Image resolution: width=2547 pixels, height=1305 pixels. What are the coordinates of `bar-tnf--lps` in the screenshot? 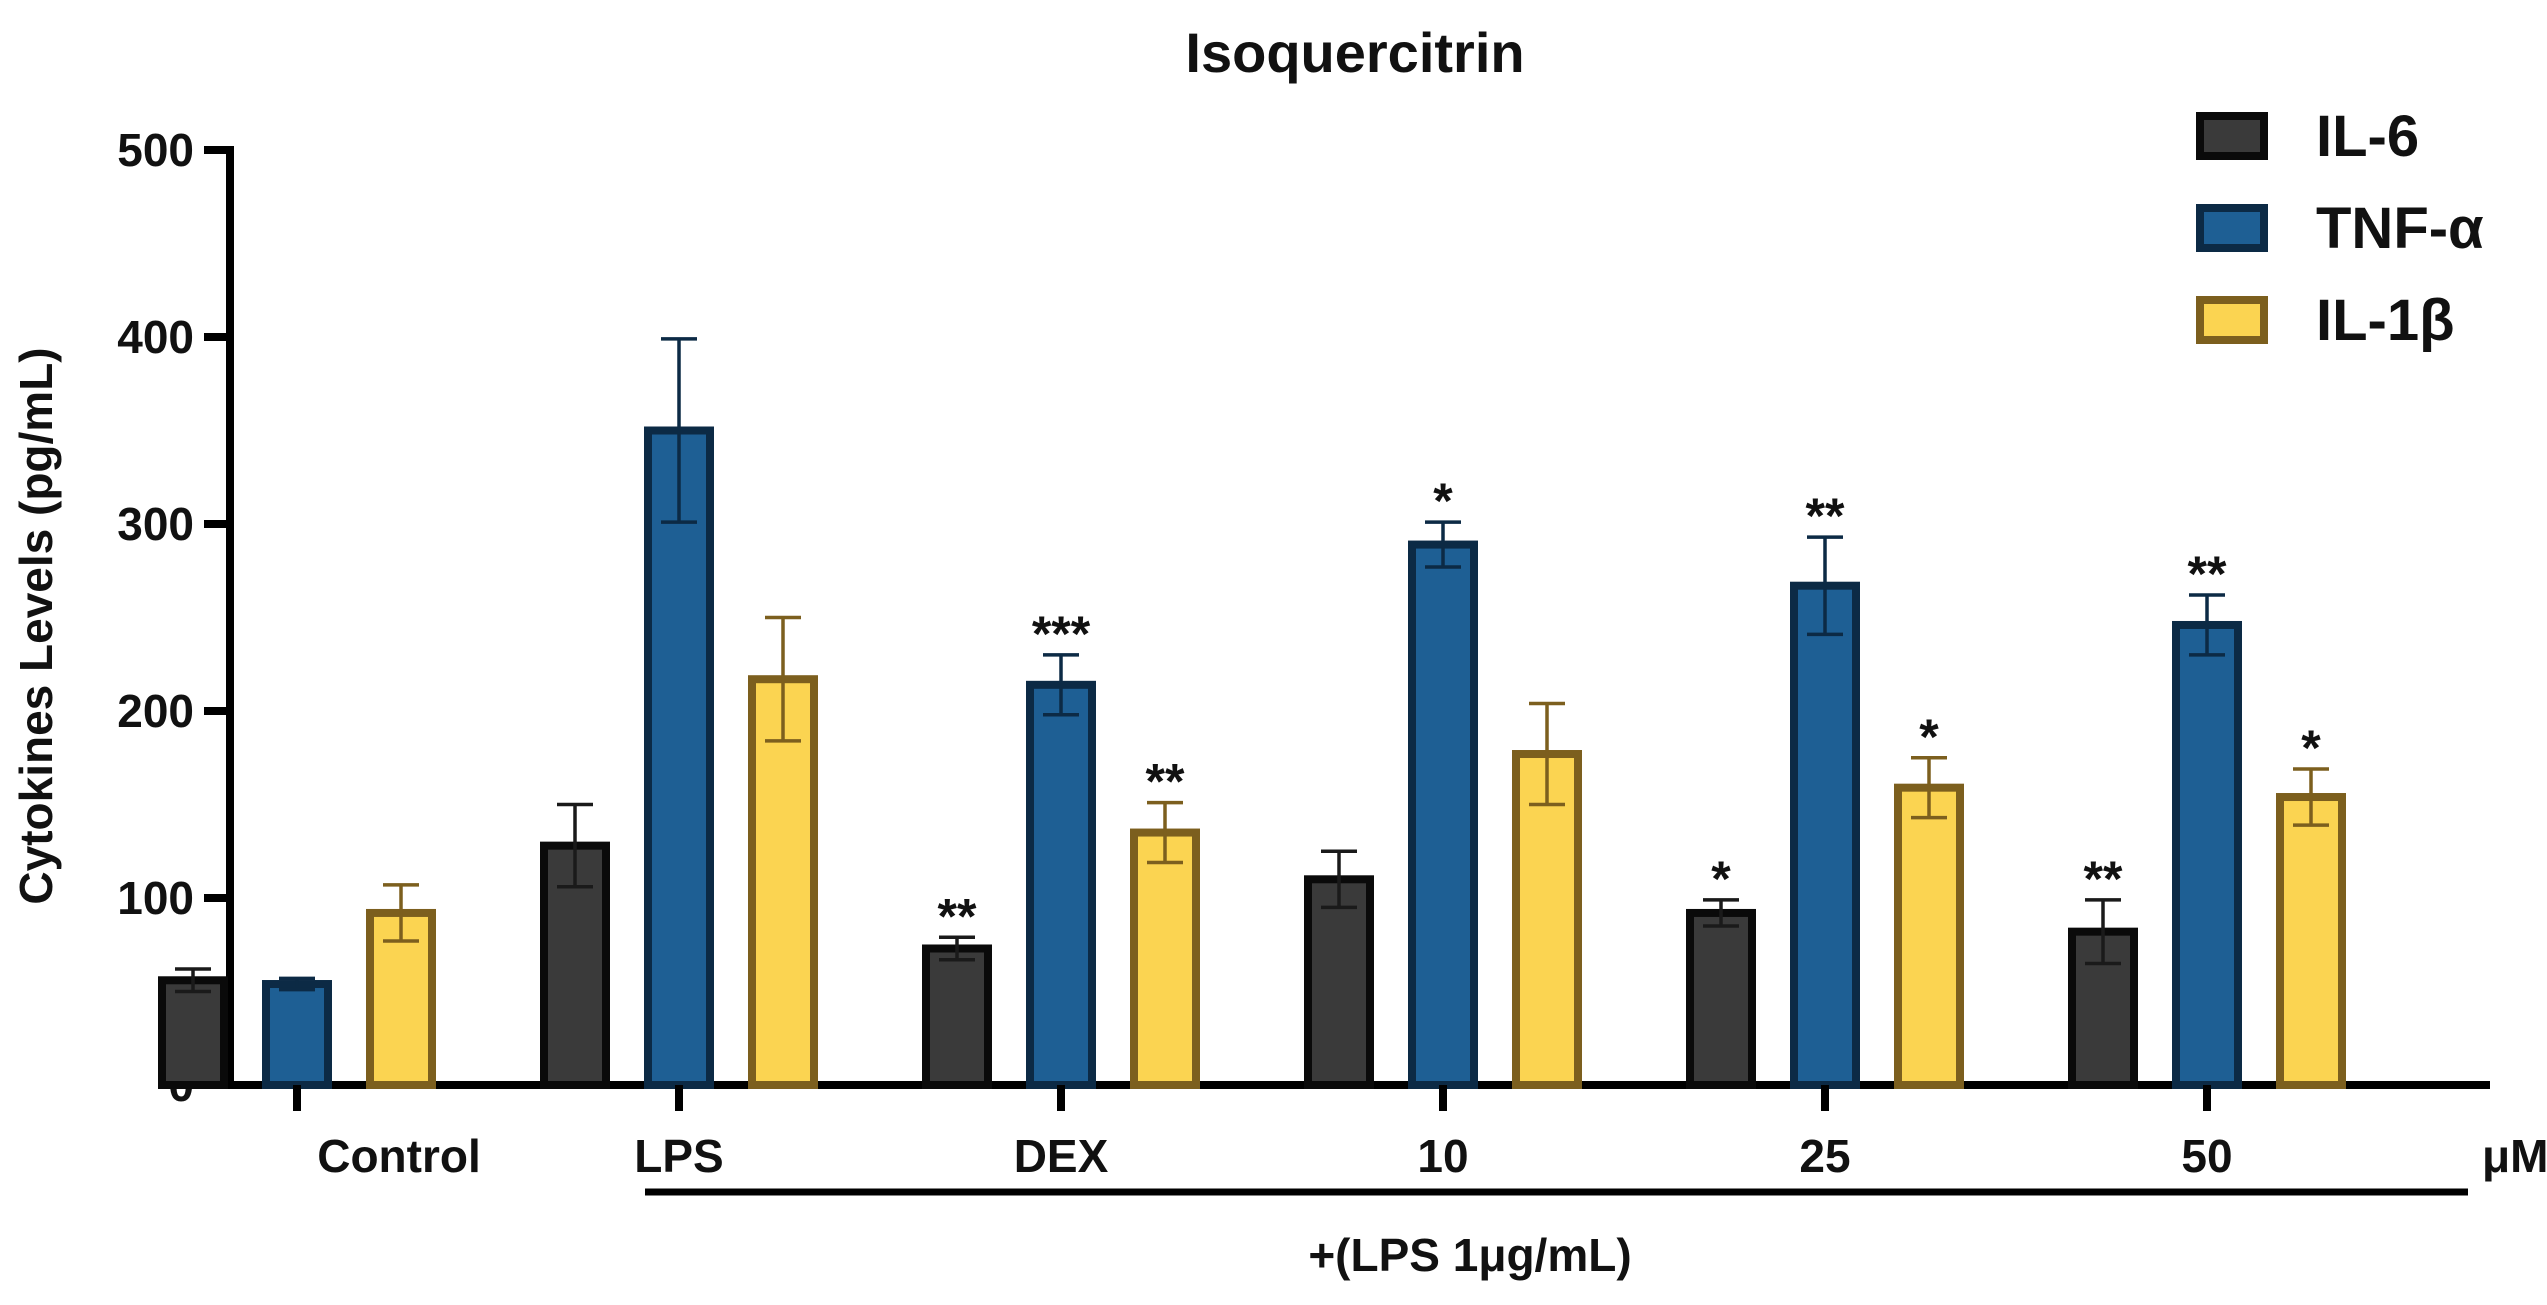 It's located at (679, 757).